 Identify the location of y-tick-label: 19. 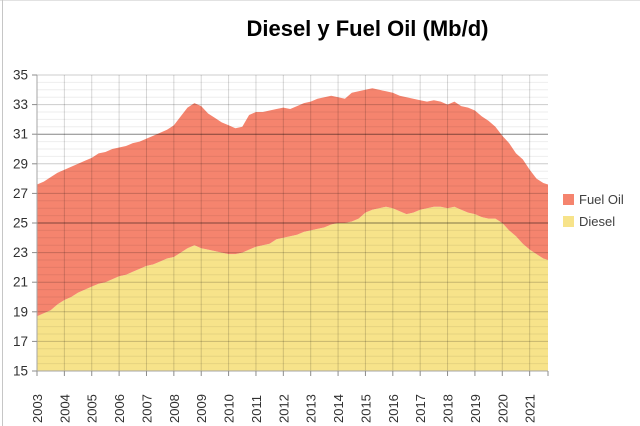
(20, 311).